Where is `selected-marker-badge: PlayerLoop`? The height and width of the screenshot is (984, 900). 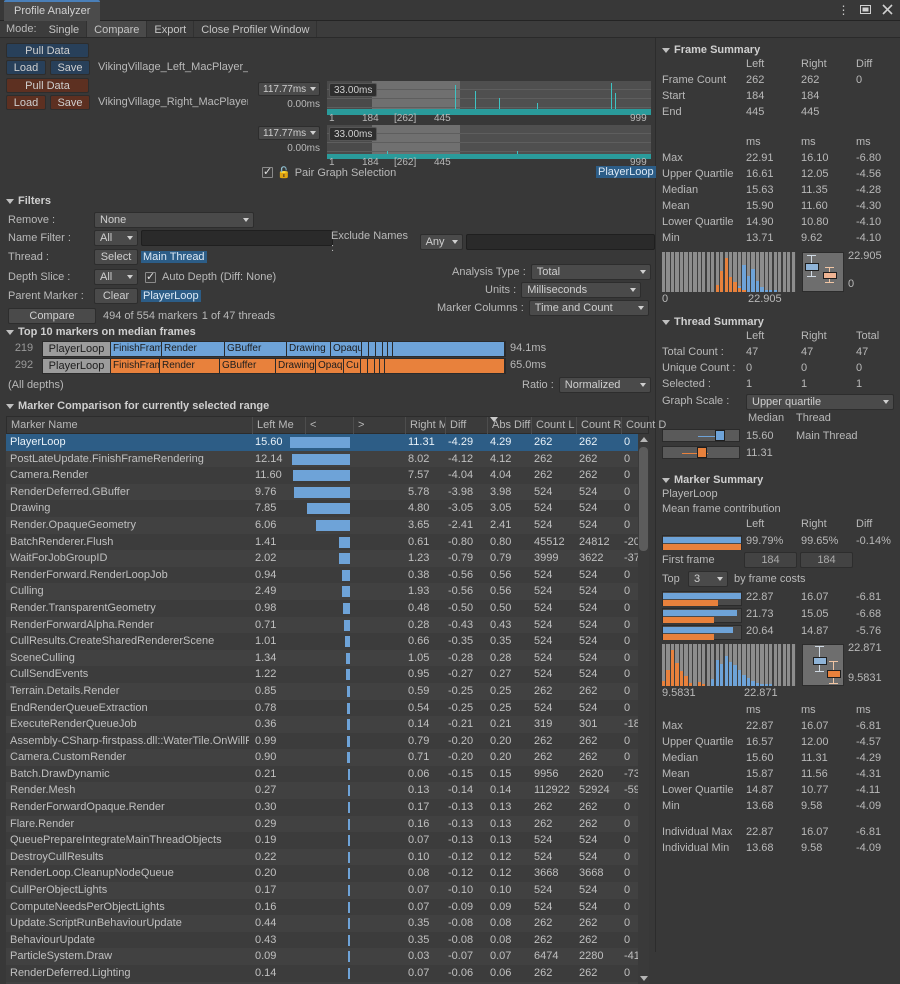
selected-marker-badge: PlayerLoop is located at coordinates (626, 172).